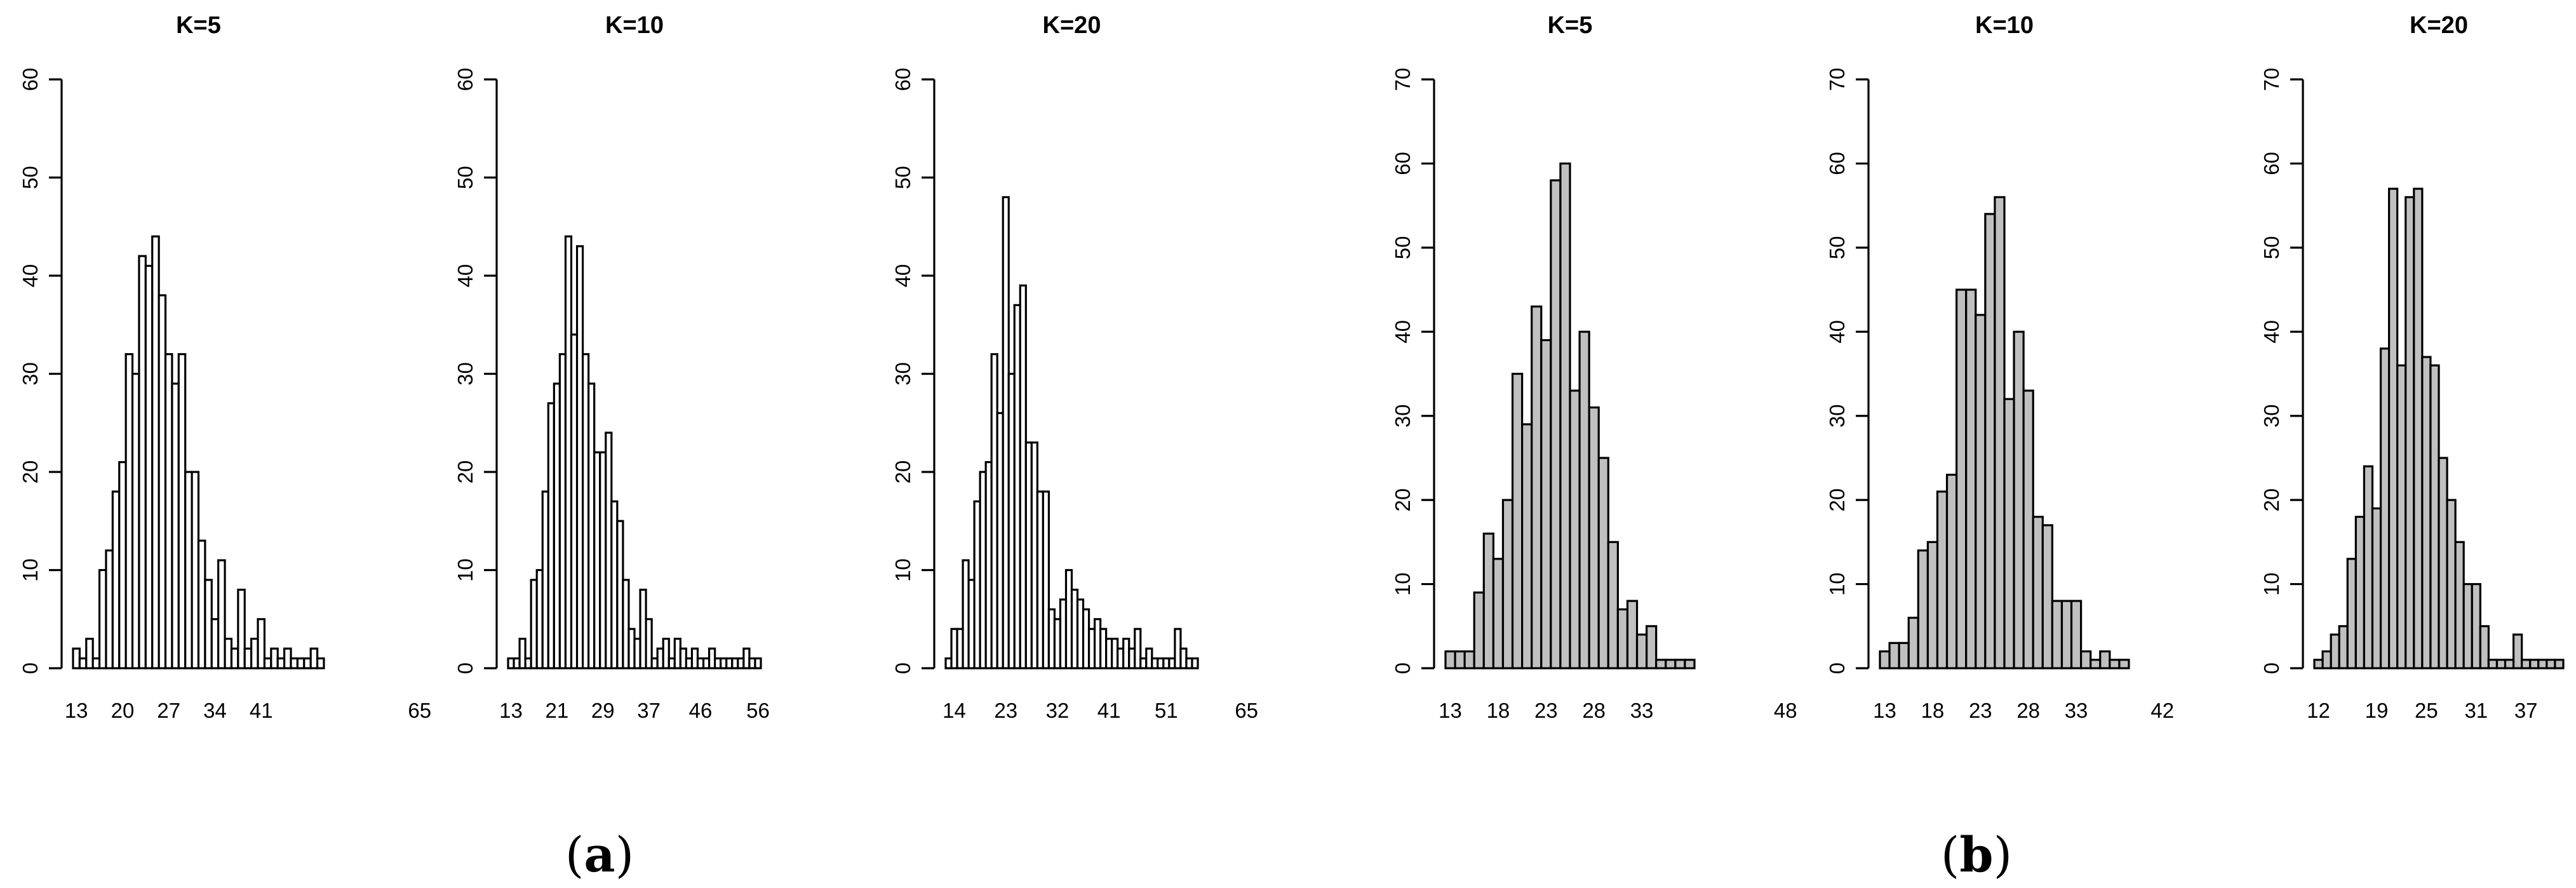 Image resolution: width=2576 pixels, height=888 pixels. Describe the element at coordinates (419, 710) in the screenshot. I see `x-tick-label: 65` at that location.